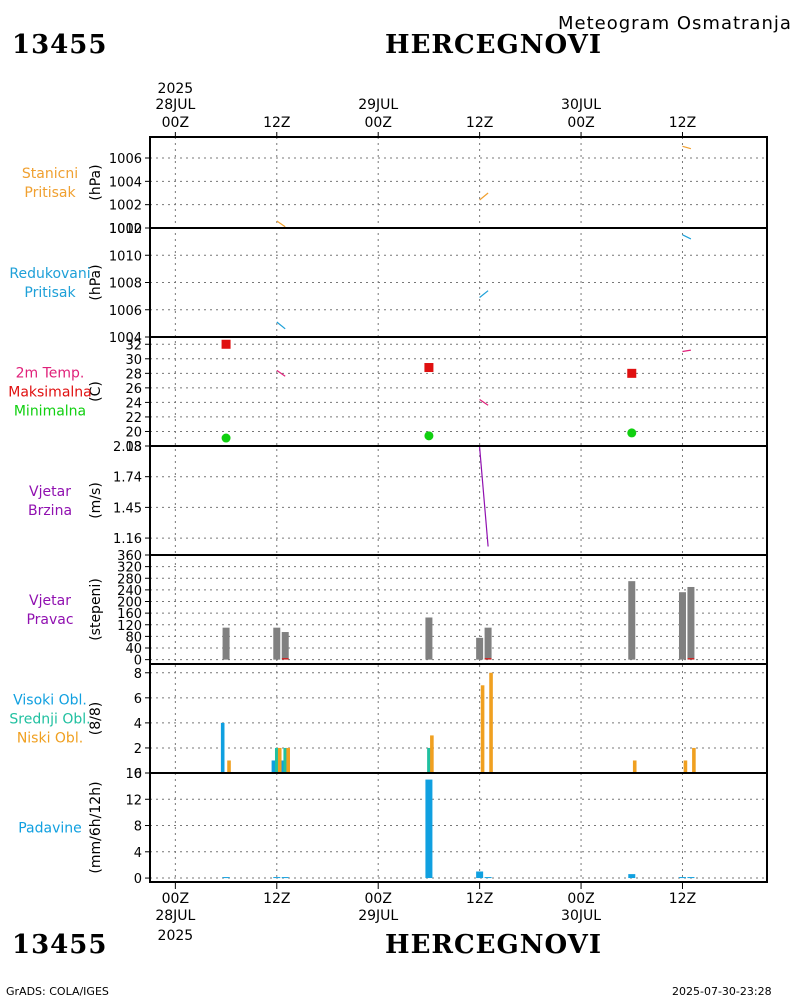  I want to click on credit-text: GrADS: COLA/IGES, so click(57, 991).